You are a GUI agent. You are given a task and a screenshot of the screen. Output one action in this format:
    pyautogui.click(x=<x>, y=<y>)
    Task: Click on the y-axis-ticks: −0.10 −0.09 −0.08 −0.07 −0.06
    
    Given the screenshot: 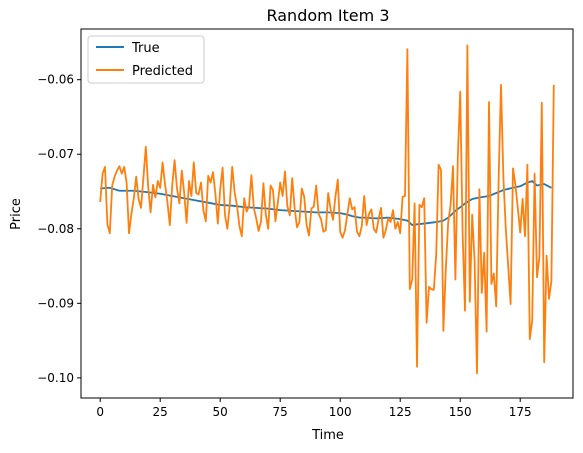 What is the action you would take?
    pyautogui.click(x=59, y=229)
    